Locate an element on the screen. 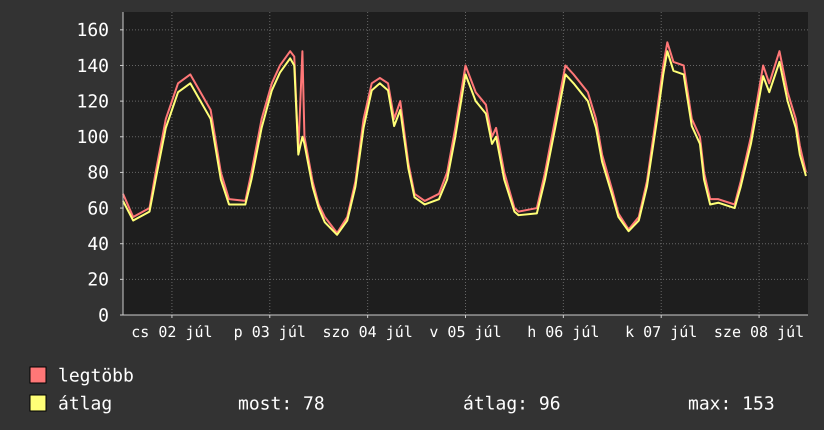 The image size is (824, 430). x-tick-label: cs 02 júl is located at coordinates (172, 332).